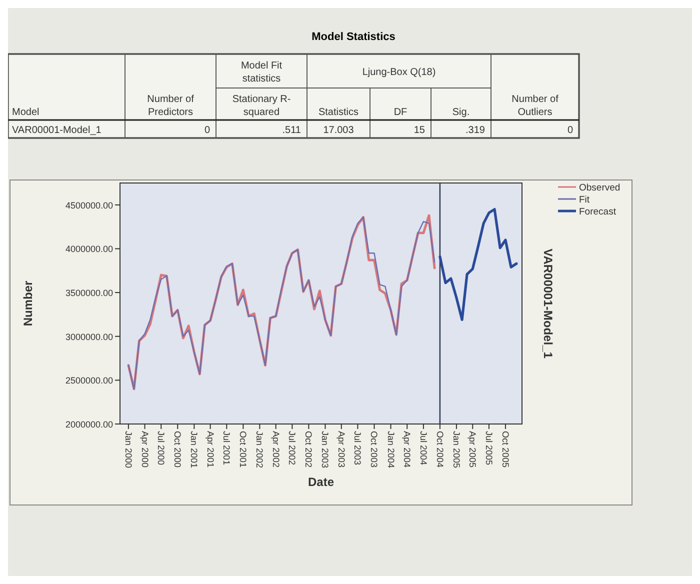 Image resolution: width=700 pixels, height=584 pixels. I want to click on y-tick-label: 3000000.00, so click(89, 337).